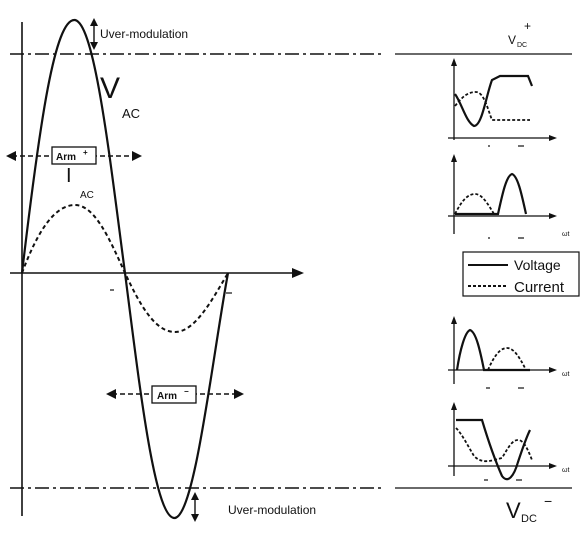 The width and height of the screenshot is (582, 536). Describe the element at coordinates (111, 394) in the screenshot. I see `arm-bottom-arrow-left-head` at that location.